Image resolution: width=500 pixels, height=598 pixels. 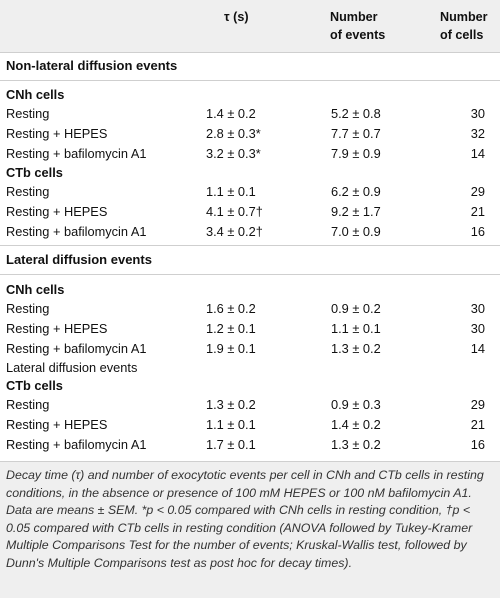 I want to click on header-cells-line1: Number, so click(x=464, y=17).